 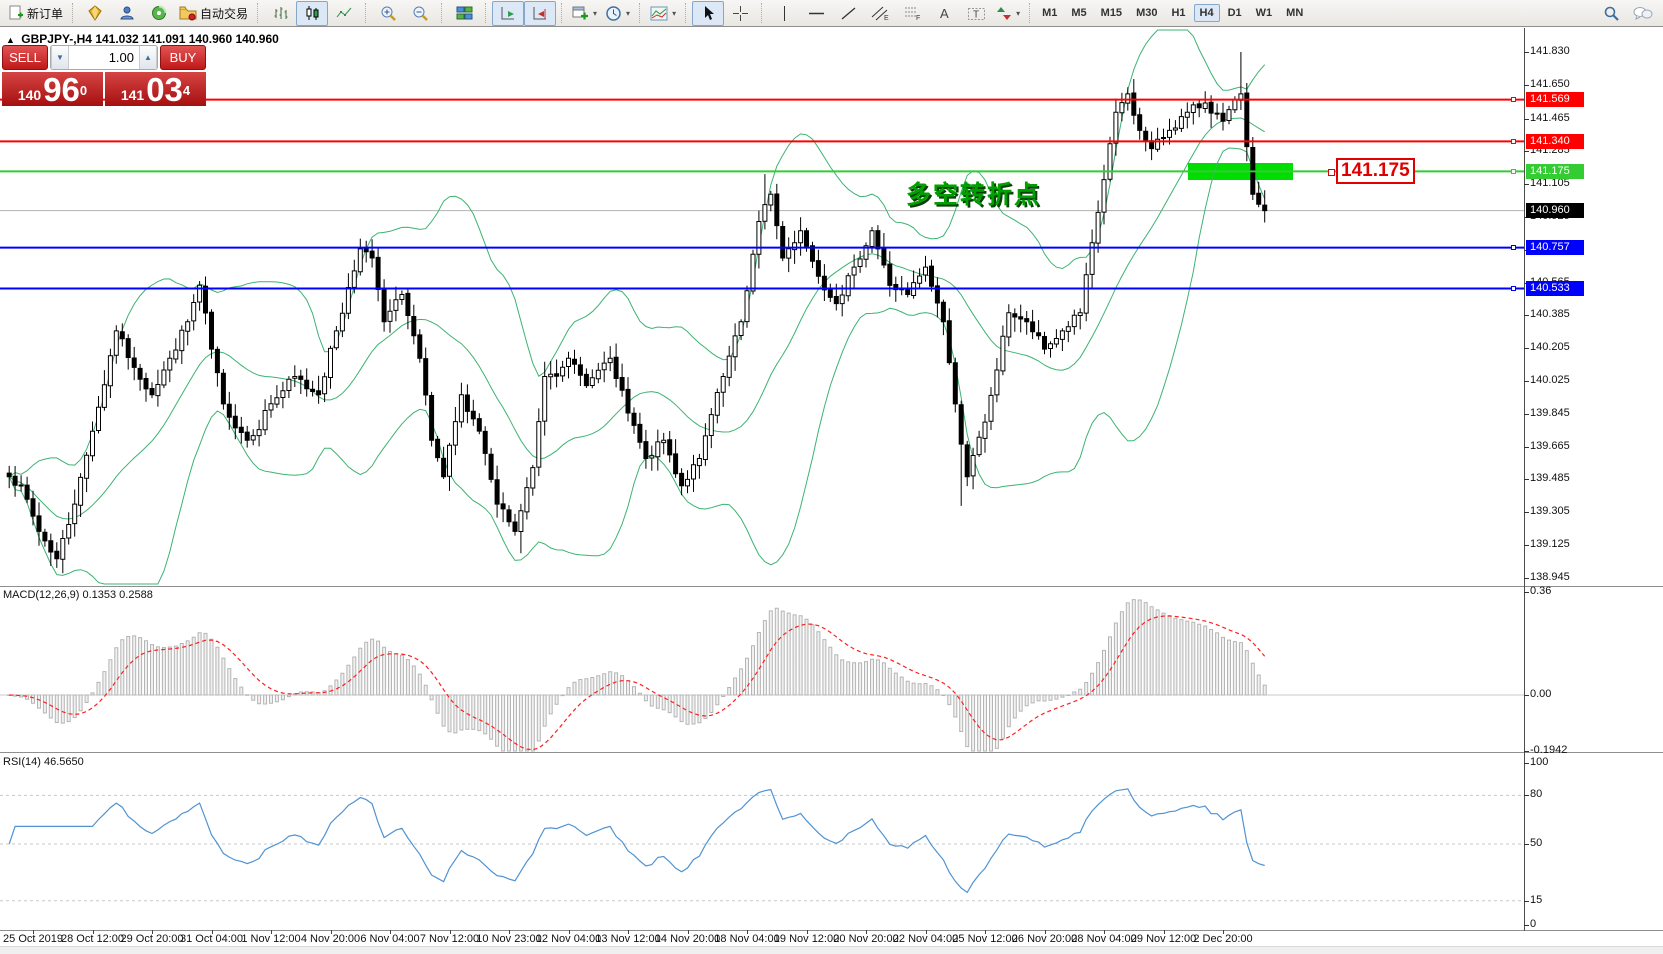 What do you see at coordinates (628, 939) in the screenshot?
I see `time-axis-label: 13 Nov 12:00` at bounding box center [628, 939].